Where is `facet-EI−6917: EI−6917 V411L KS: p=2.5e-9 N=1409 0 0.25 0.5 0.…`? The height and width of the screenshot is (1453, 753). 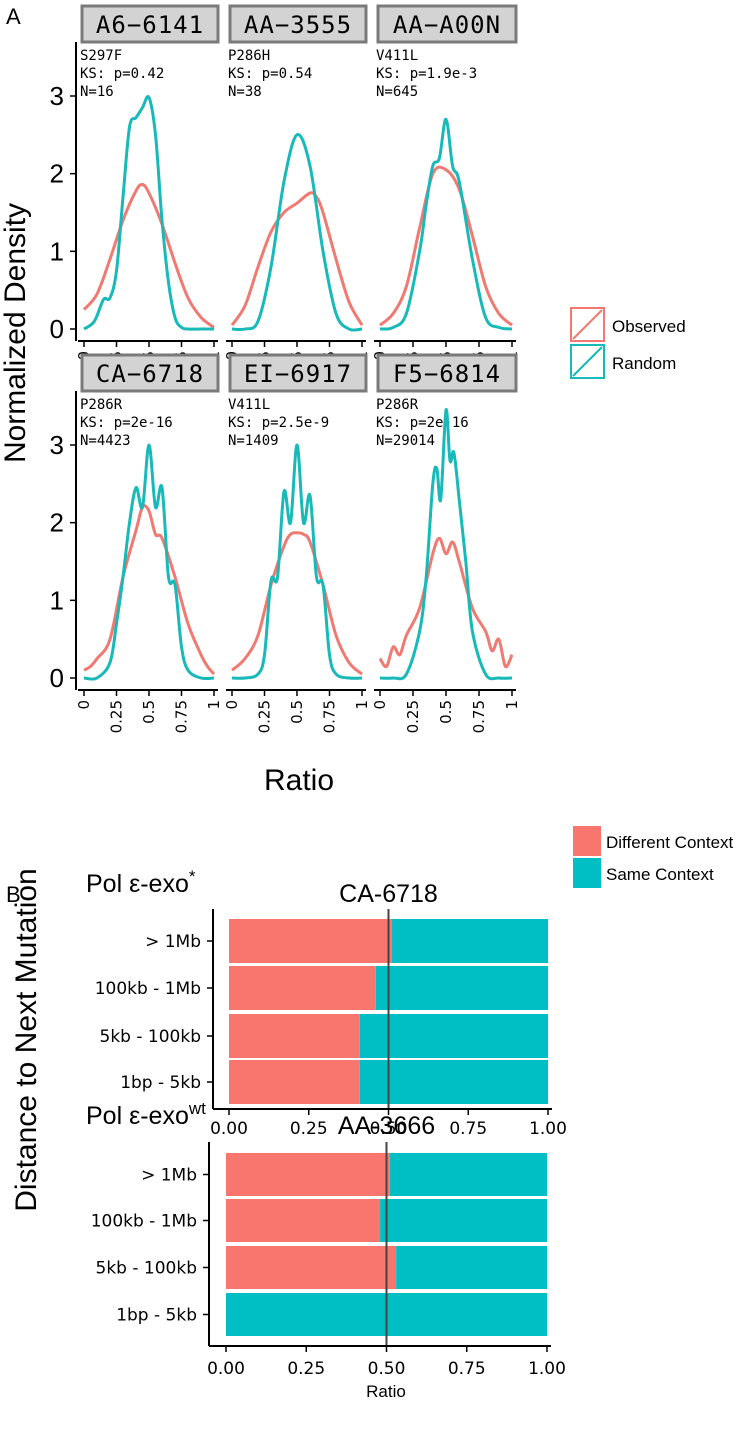
facet-EI−6917: EI−6917 V411L KS: p=2.5e-9 N=1409 0 0.25 0.5 0.… is located at coordinates (297, 543).